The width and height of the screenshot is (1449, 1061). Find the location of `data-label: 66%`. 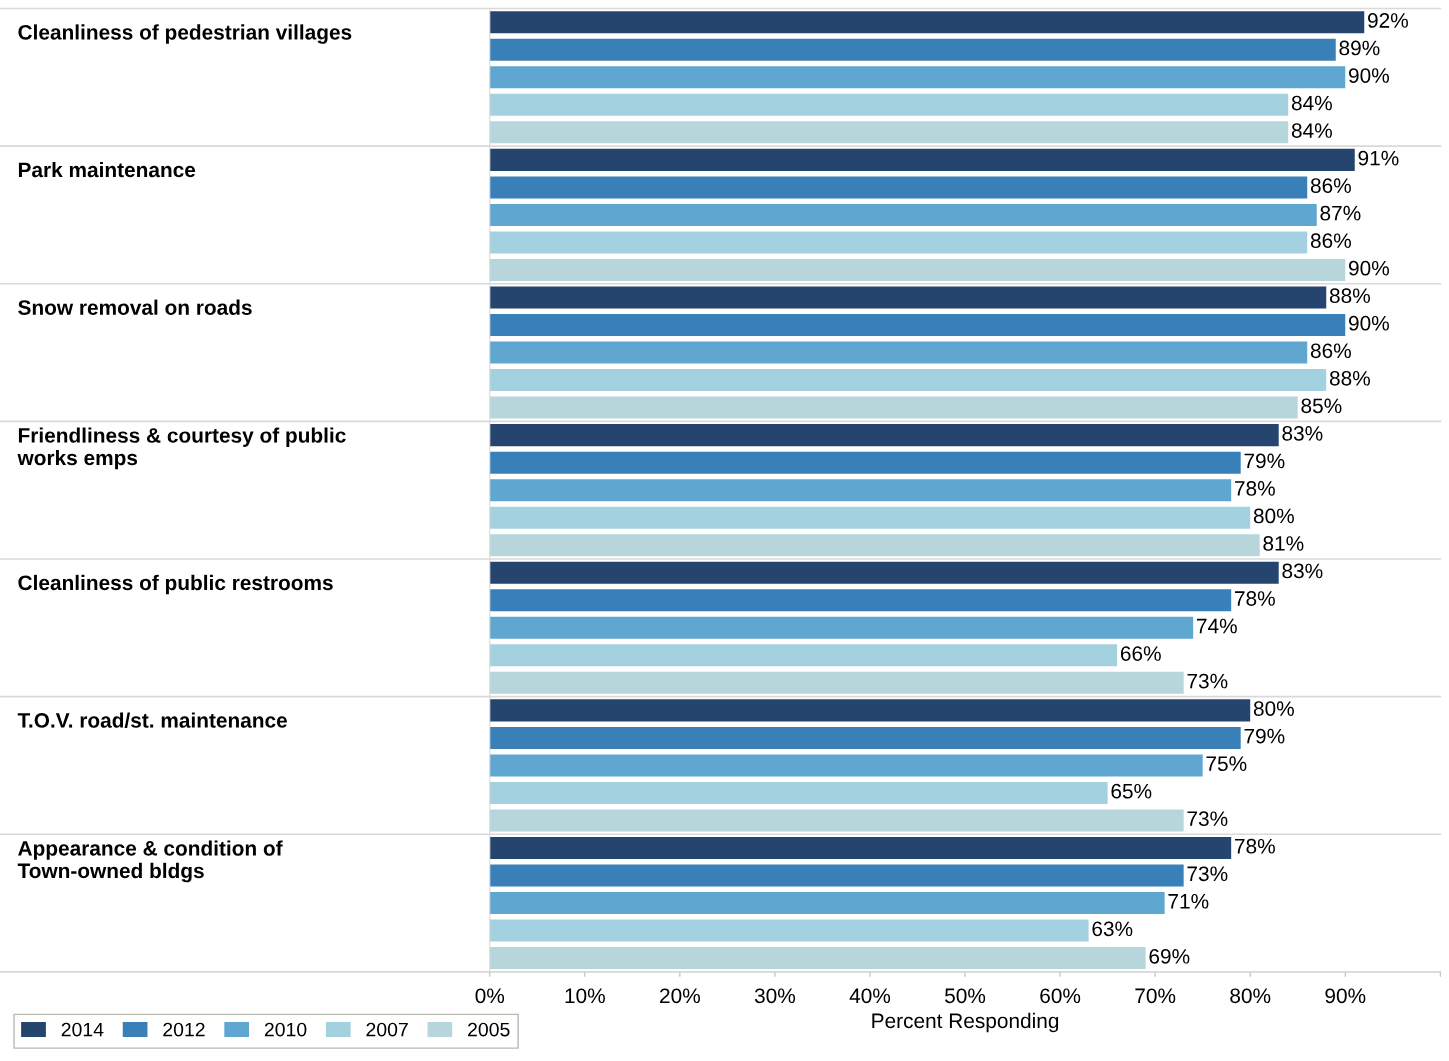

data-label: 66% is located at coordinates (1140, 653).